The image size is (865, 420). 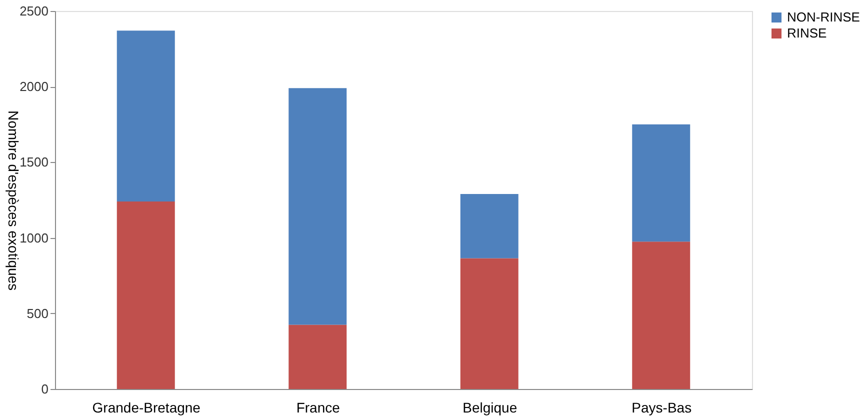 I want to click on x-tick-label: Grande-Bretagne, so click(x=146, y=408).